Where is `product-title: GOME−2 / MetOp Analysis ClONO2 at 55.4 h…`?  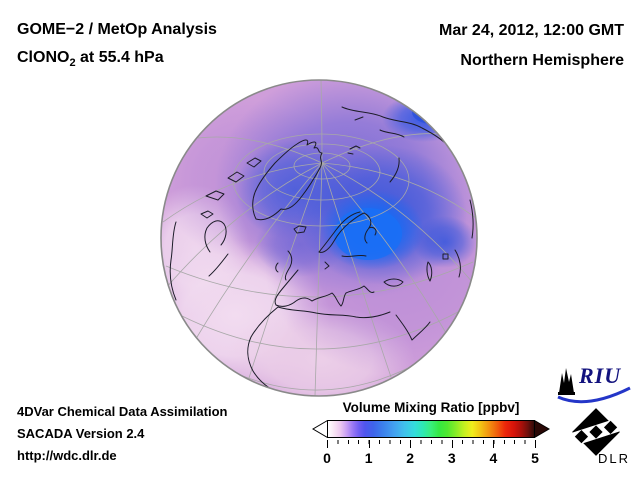 product-title: GOME−2 / MetOp Analysis ClONO2 at 55.4 h… is located at coordinates (117, 44).